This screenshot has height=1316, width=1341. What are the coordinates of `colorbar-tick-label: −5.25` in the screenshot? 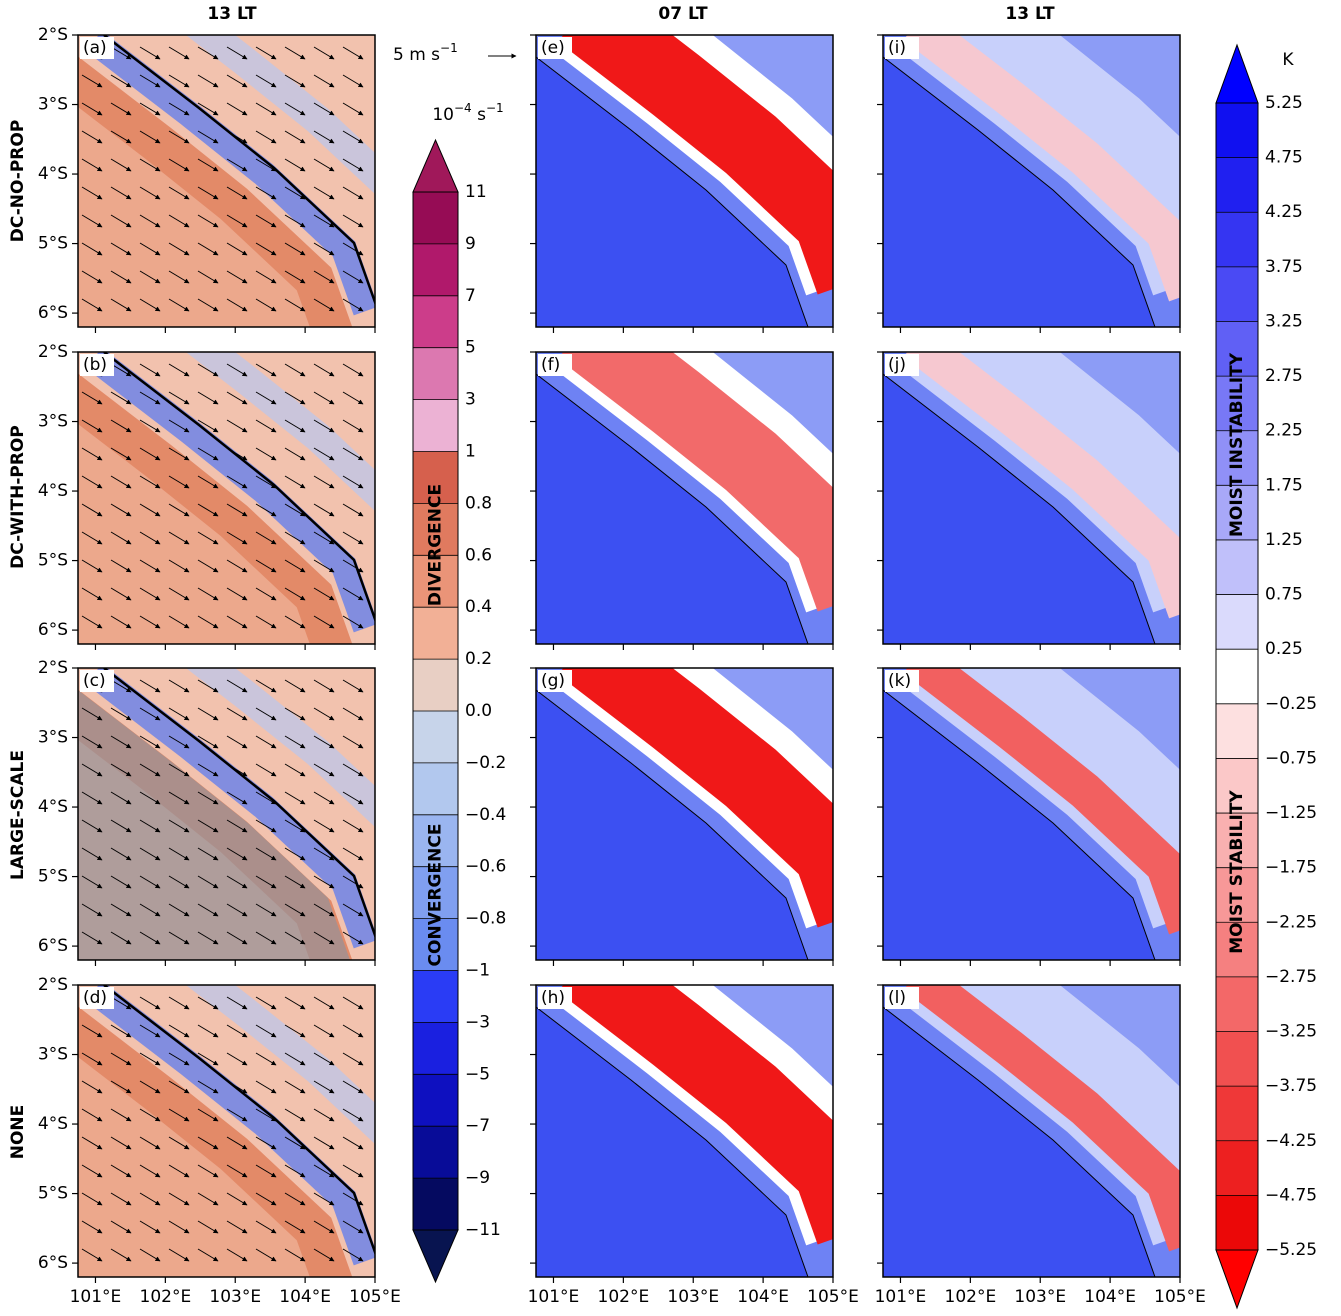 It's located at (1291, 1250).